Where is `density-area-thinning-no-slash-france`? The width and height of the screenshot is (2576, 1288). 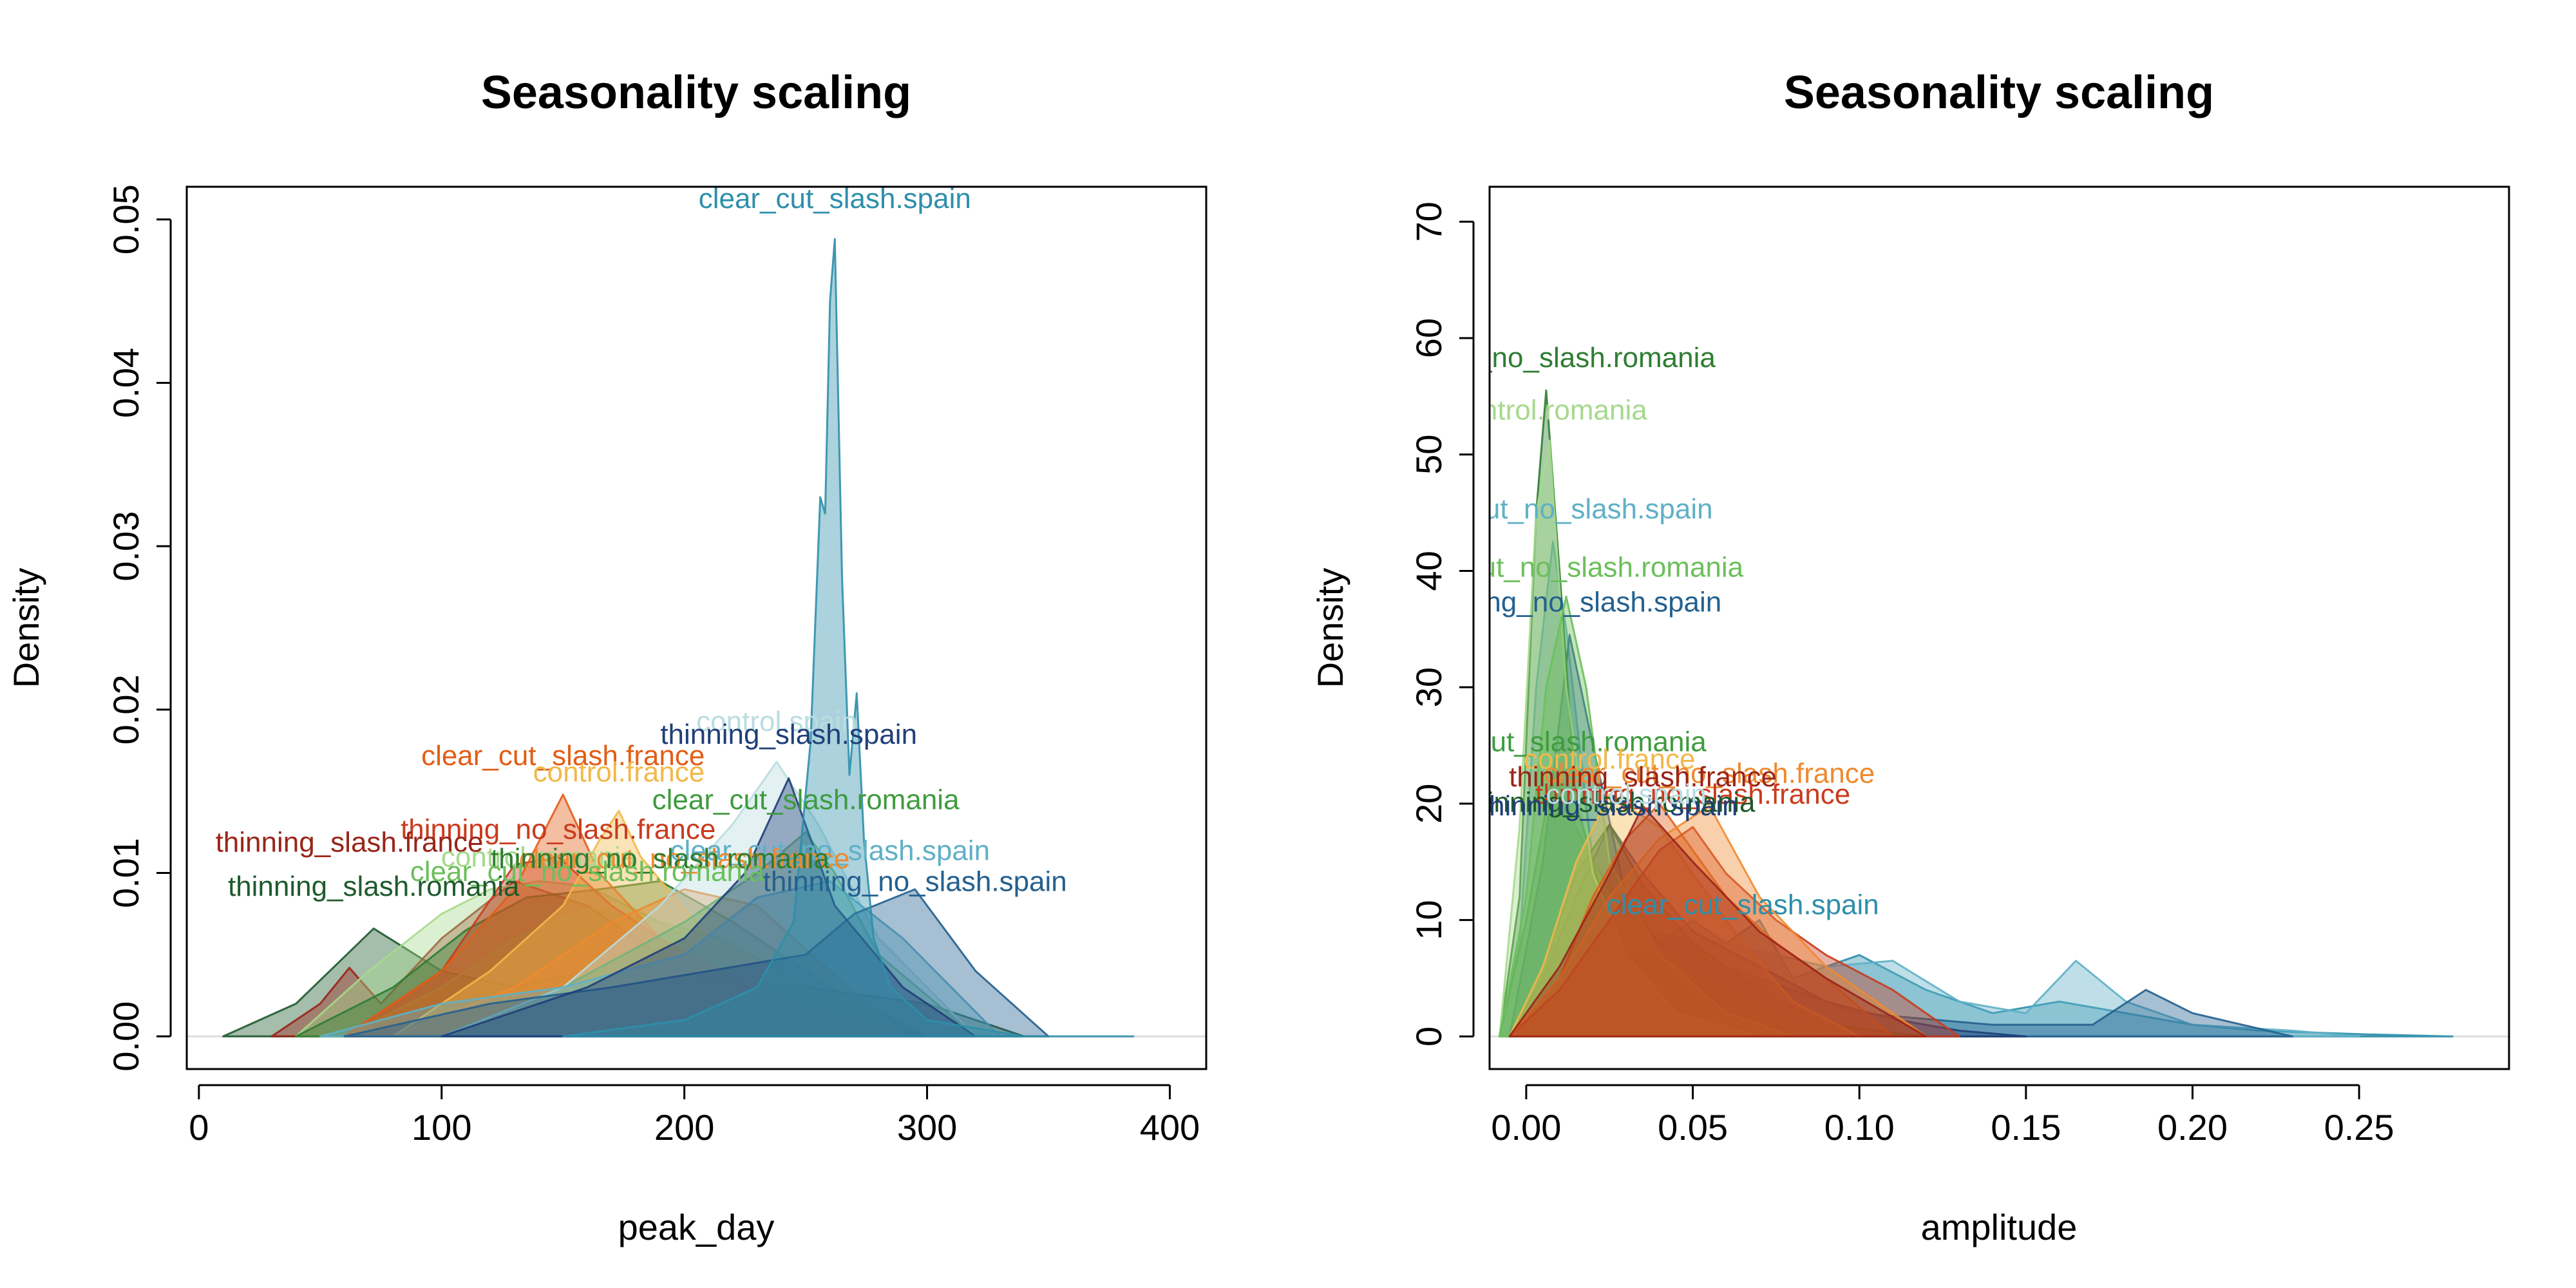
density-area-thinning-no-slash-france is located at coordinates (1734, 932).